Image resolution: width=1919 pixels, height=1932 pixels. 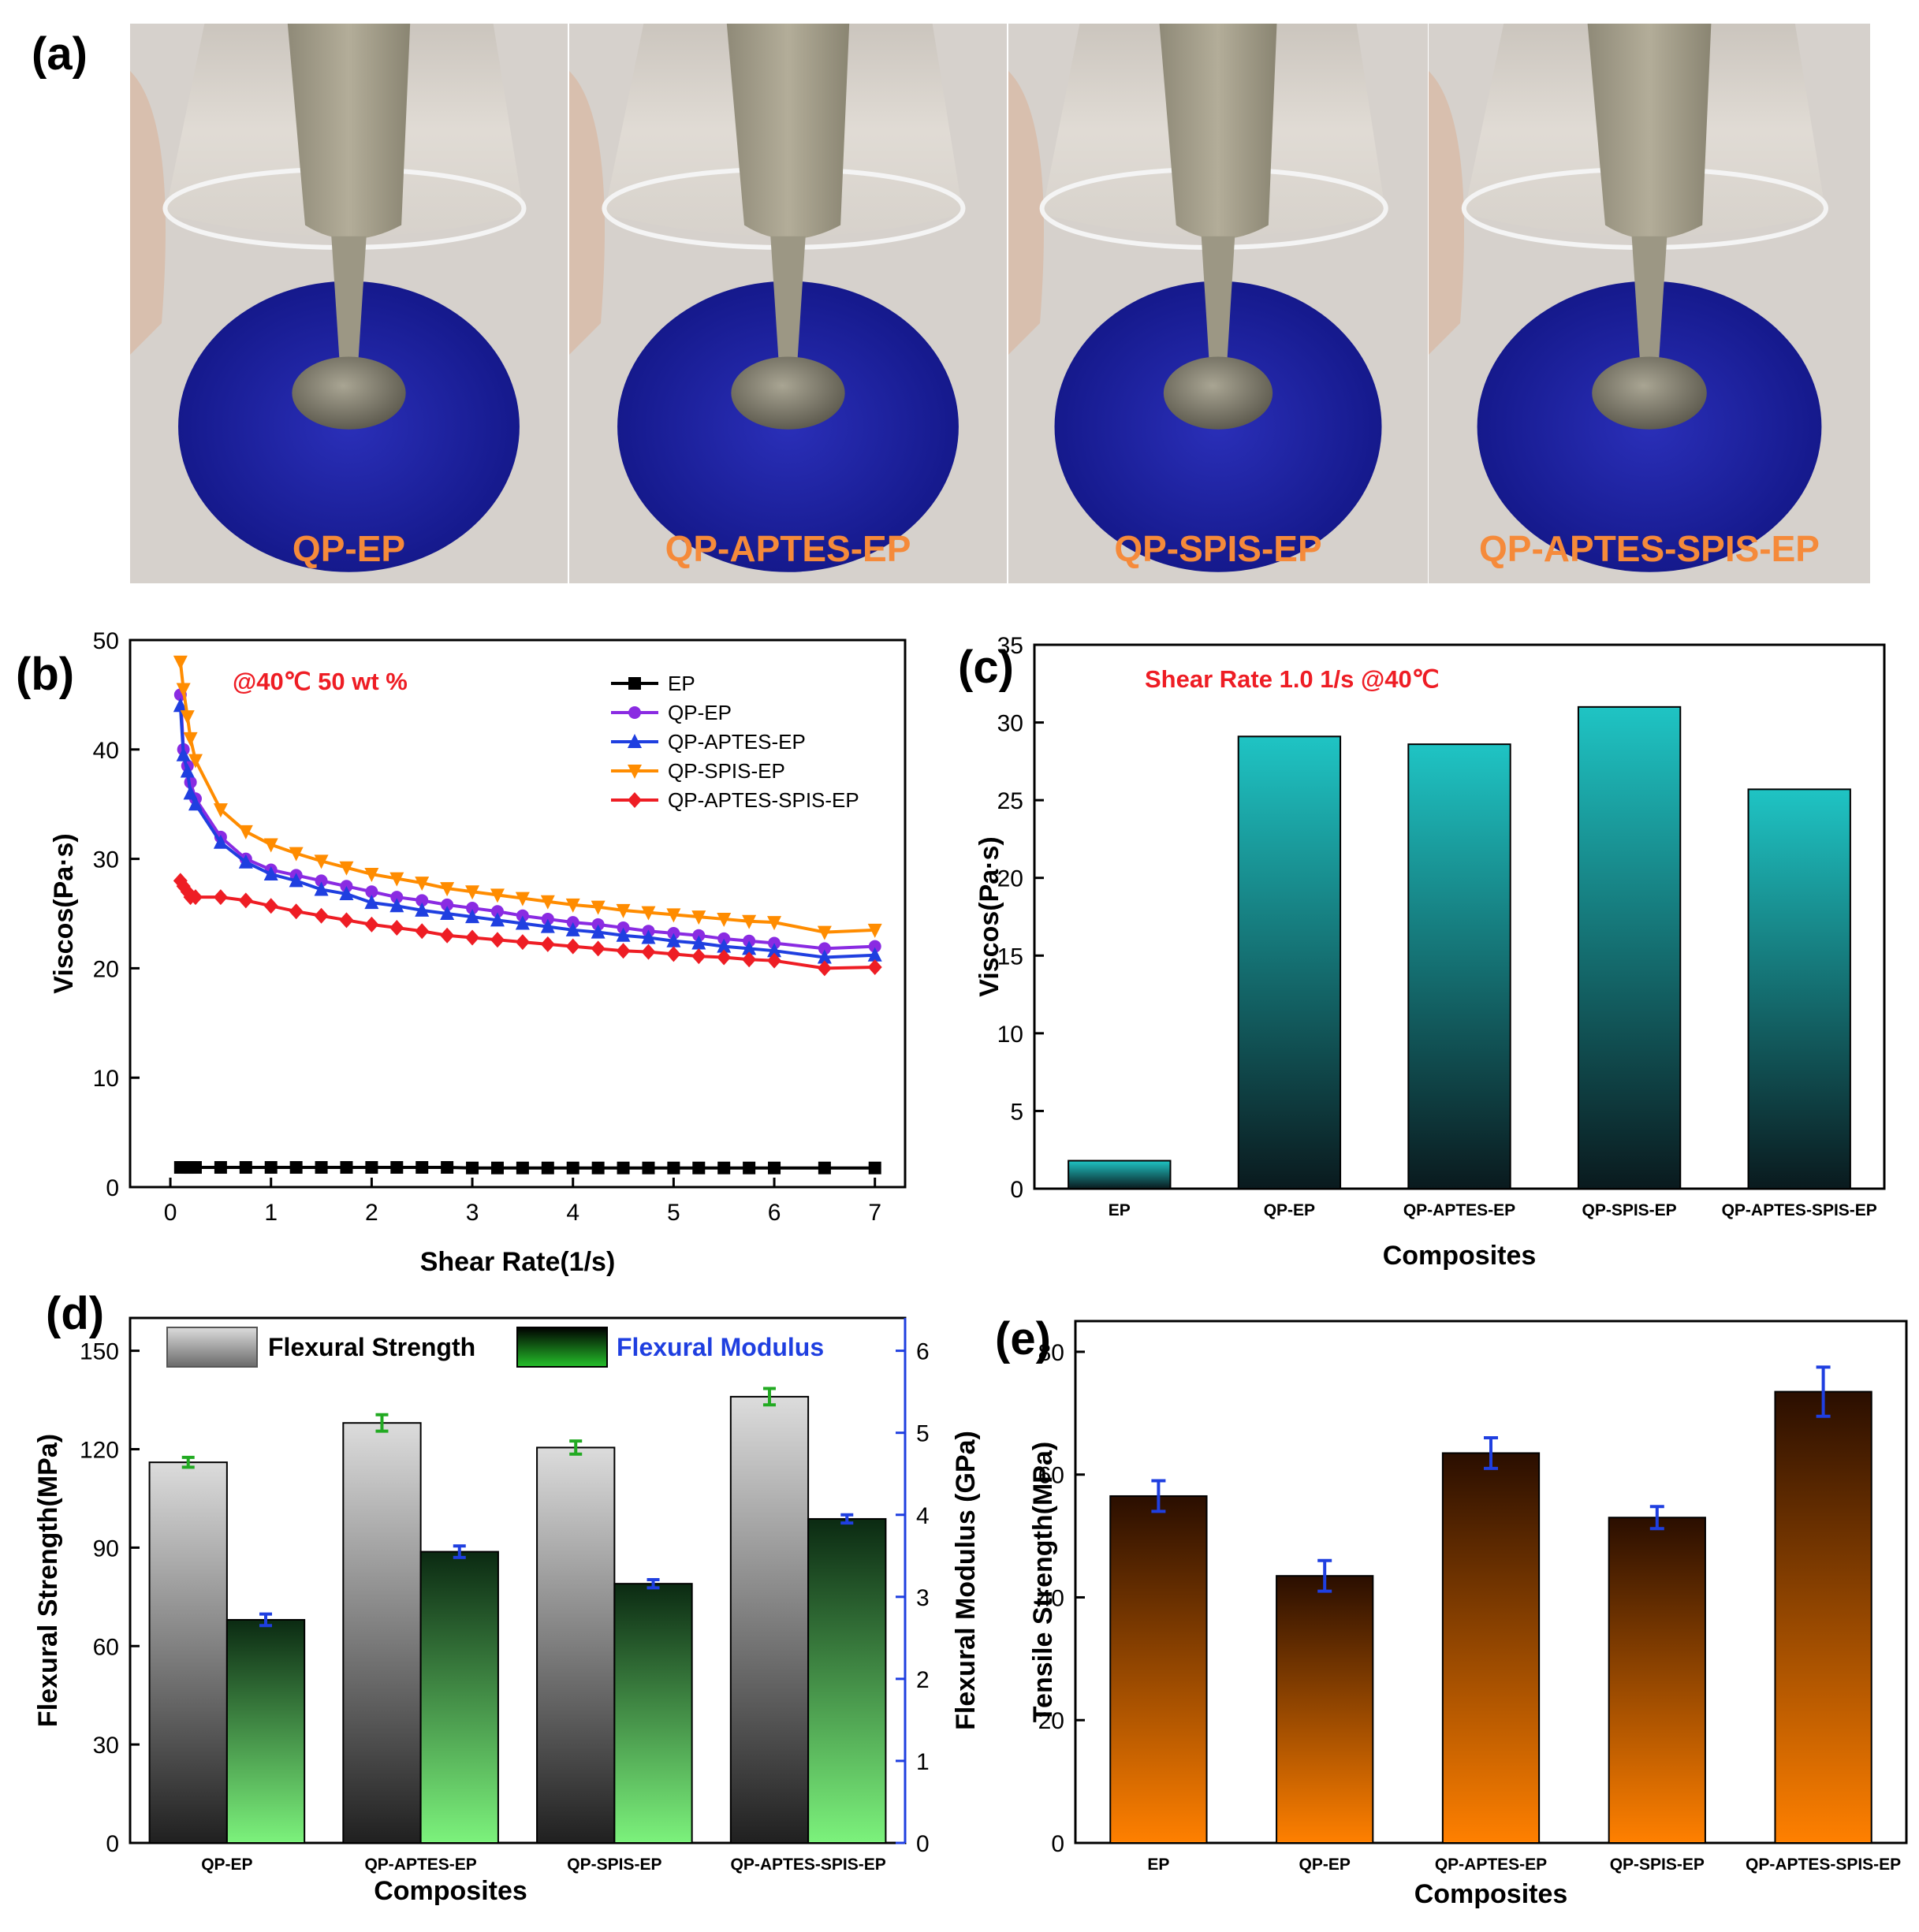 What do you see at coordinates (1799, 988) in the screenshot?
I see `bar-qp-aptes-spis-ep` at bounding box center [1799, 988].